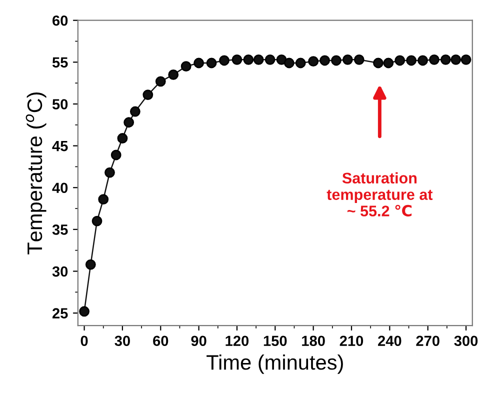  What do you see at coordinates (379, 194) in the screenshot?
I see `annotation: Saturation temperature at ~ 55.2 ℃` at bounding box center [379, 194].